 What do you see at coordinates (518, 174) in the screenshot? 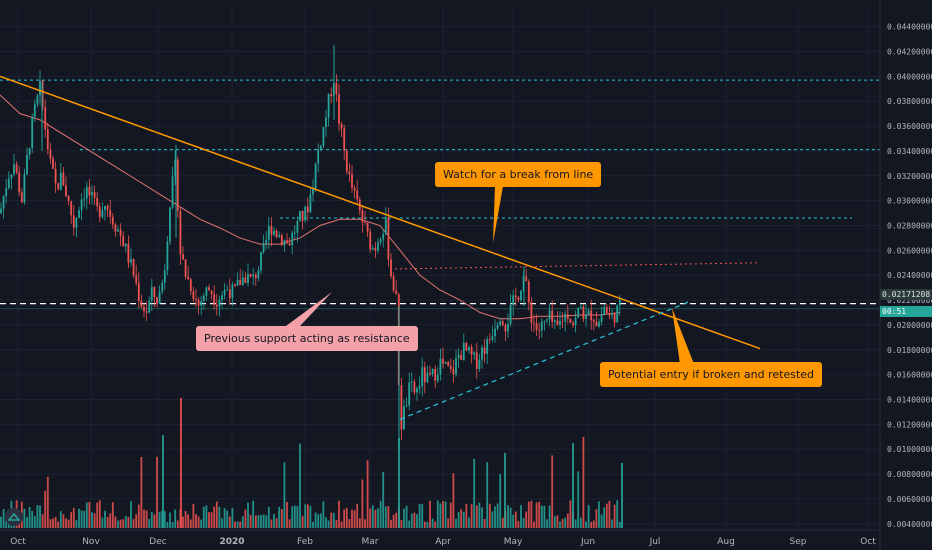
I see `annotation-break: Watch for a break from line` at bounding box center [518, 174].